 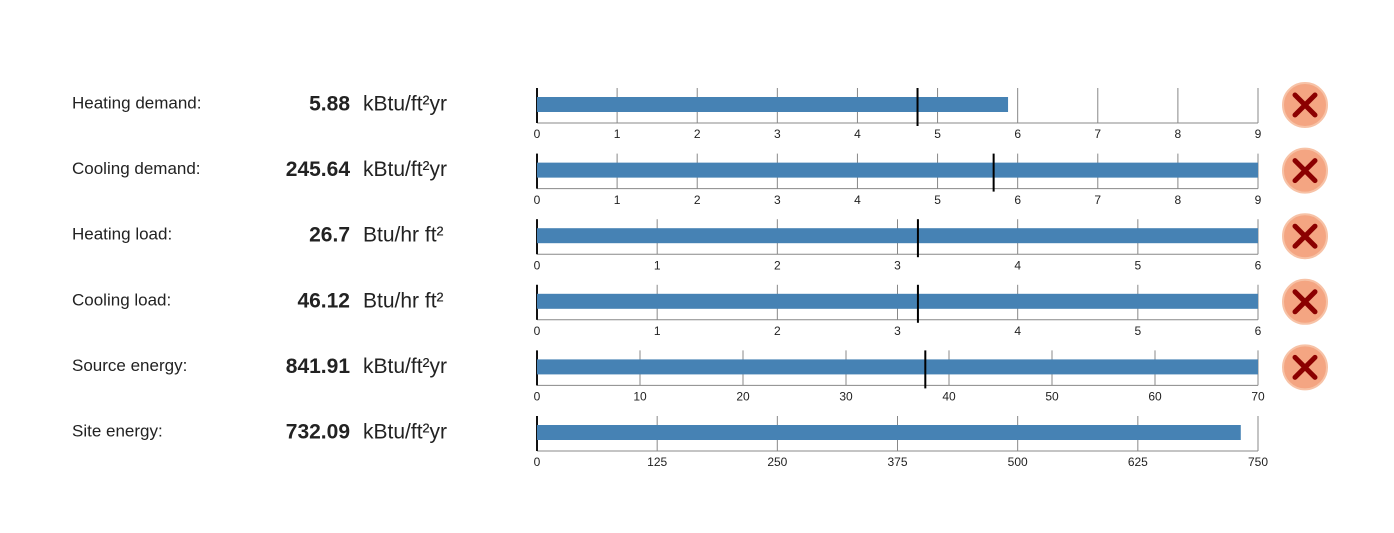 What do you see at coordinates (657, 462) in the screenshot?
I see `tick-label: 125` at bounding box center [657, 462].